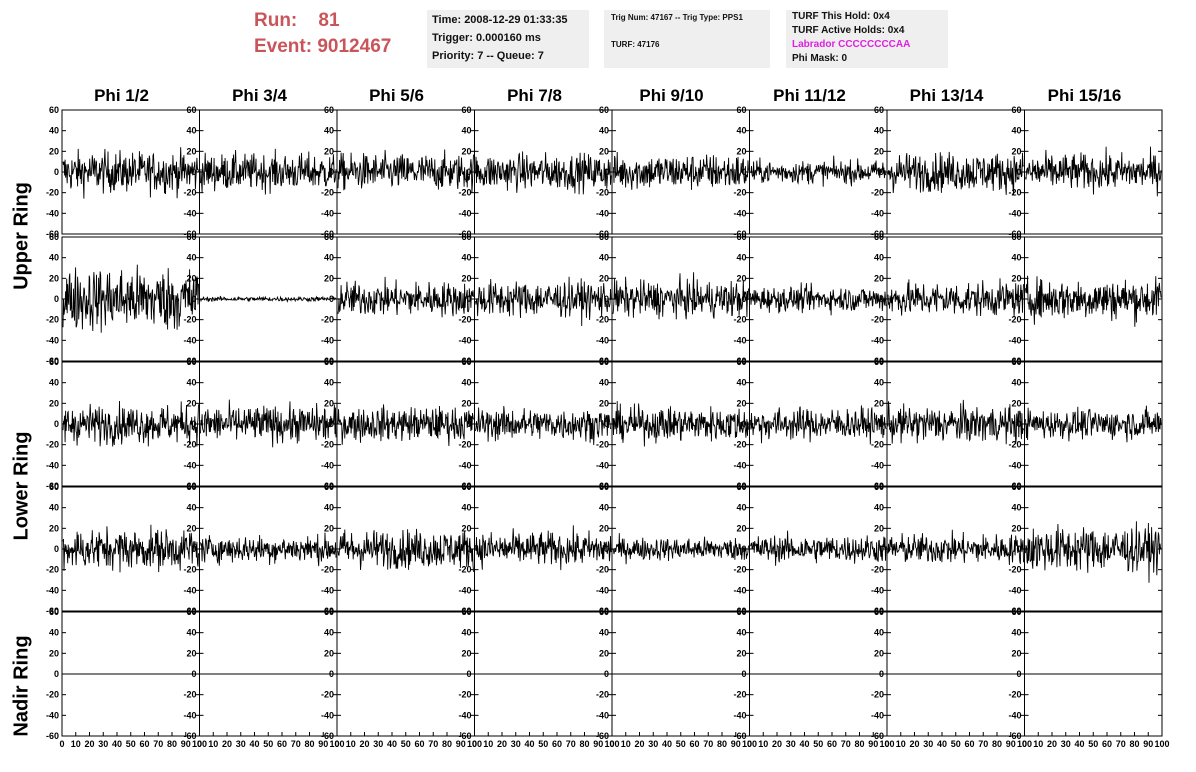 Image resolution: width=1196 pixels, height=772 pixels. I want to click on x-tick-label: 40, so click(254, 744).